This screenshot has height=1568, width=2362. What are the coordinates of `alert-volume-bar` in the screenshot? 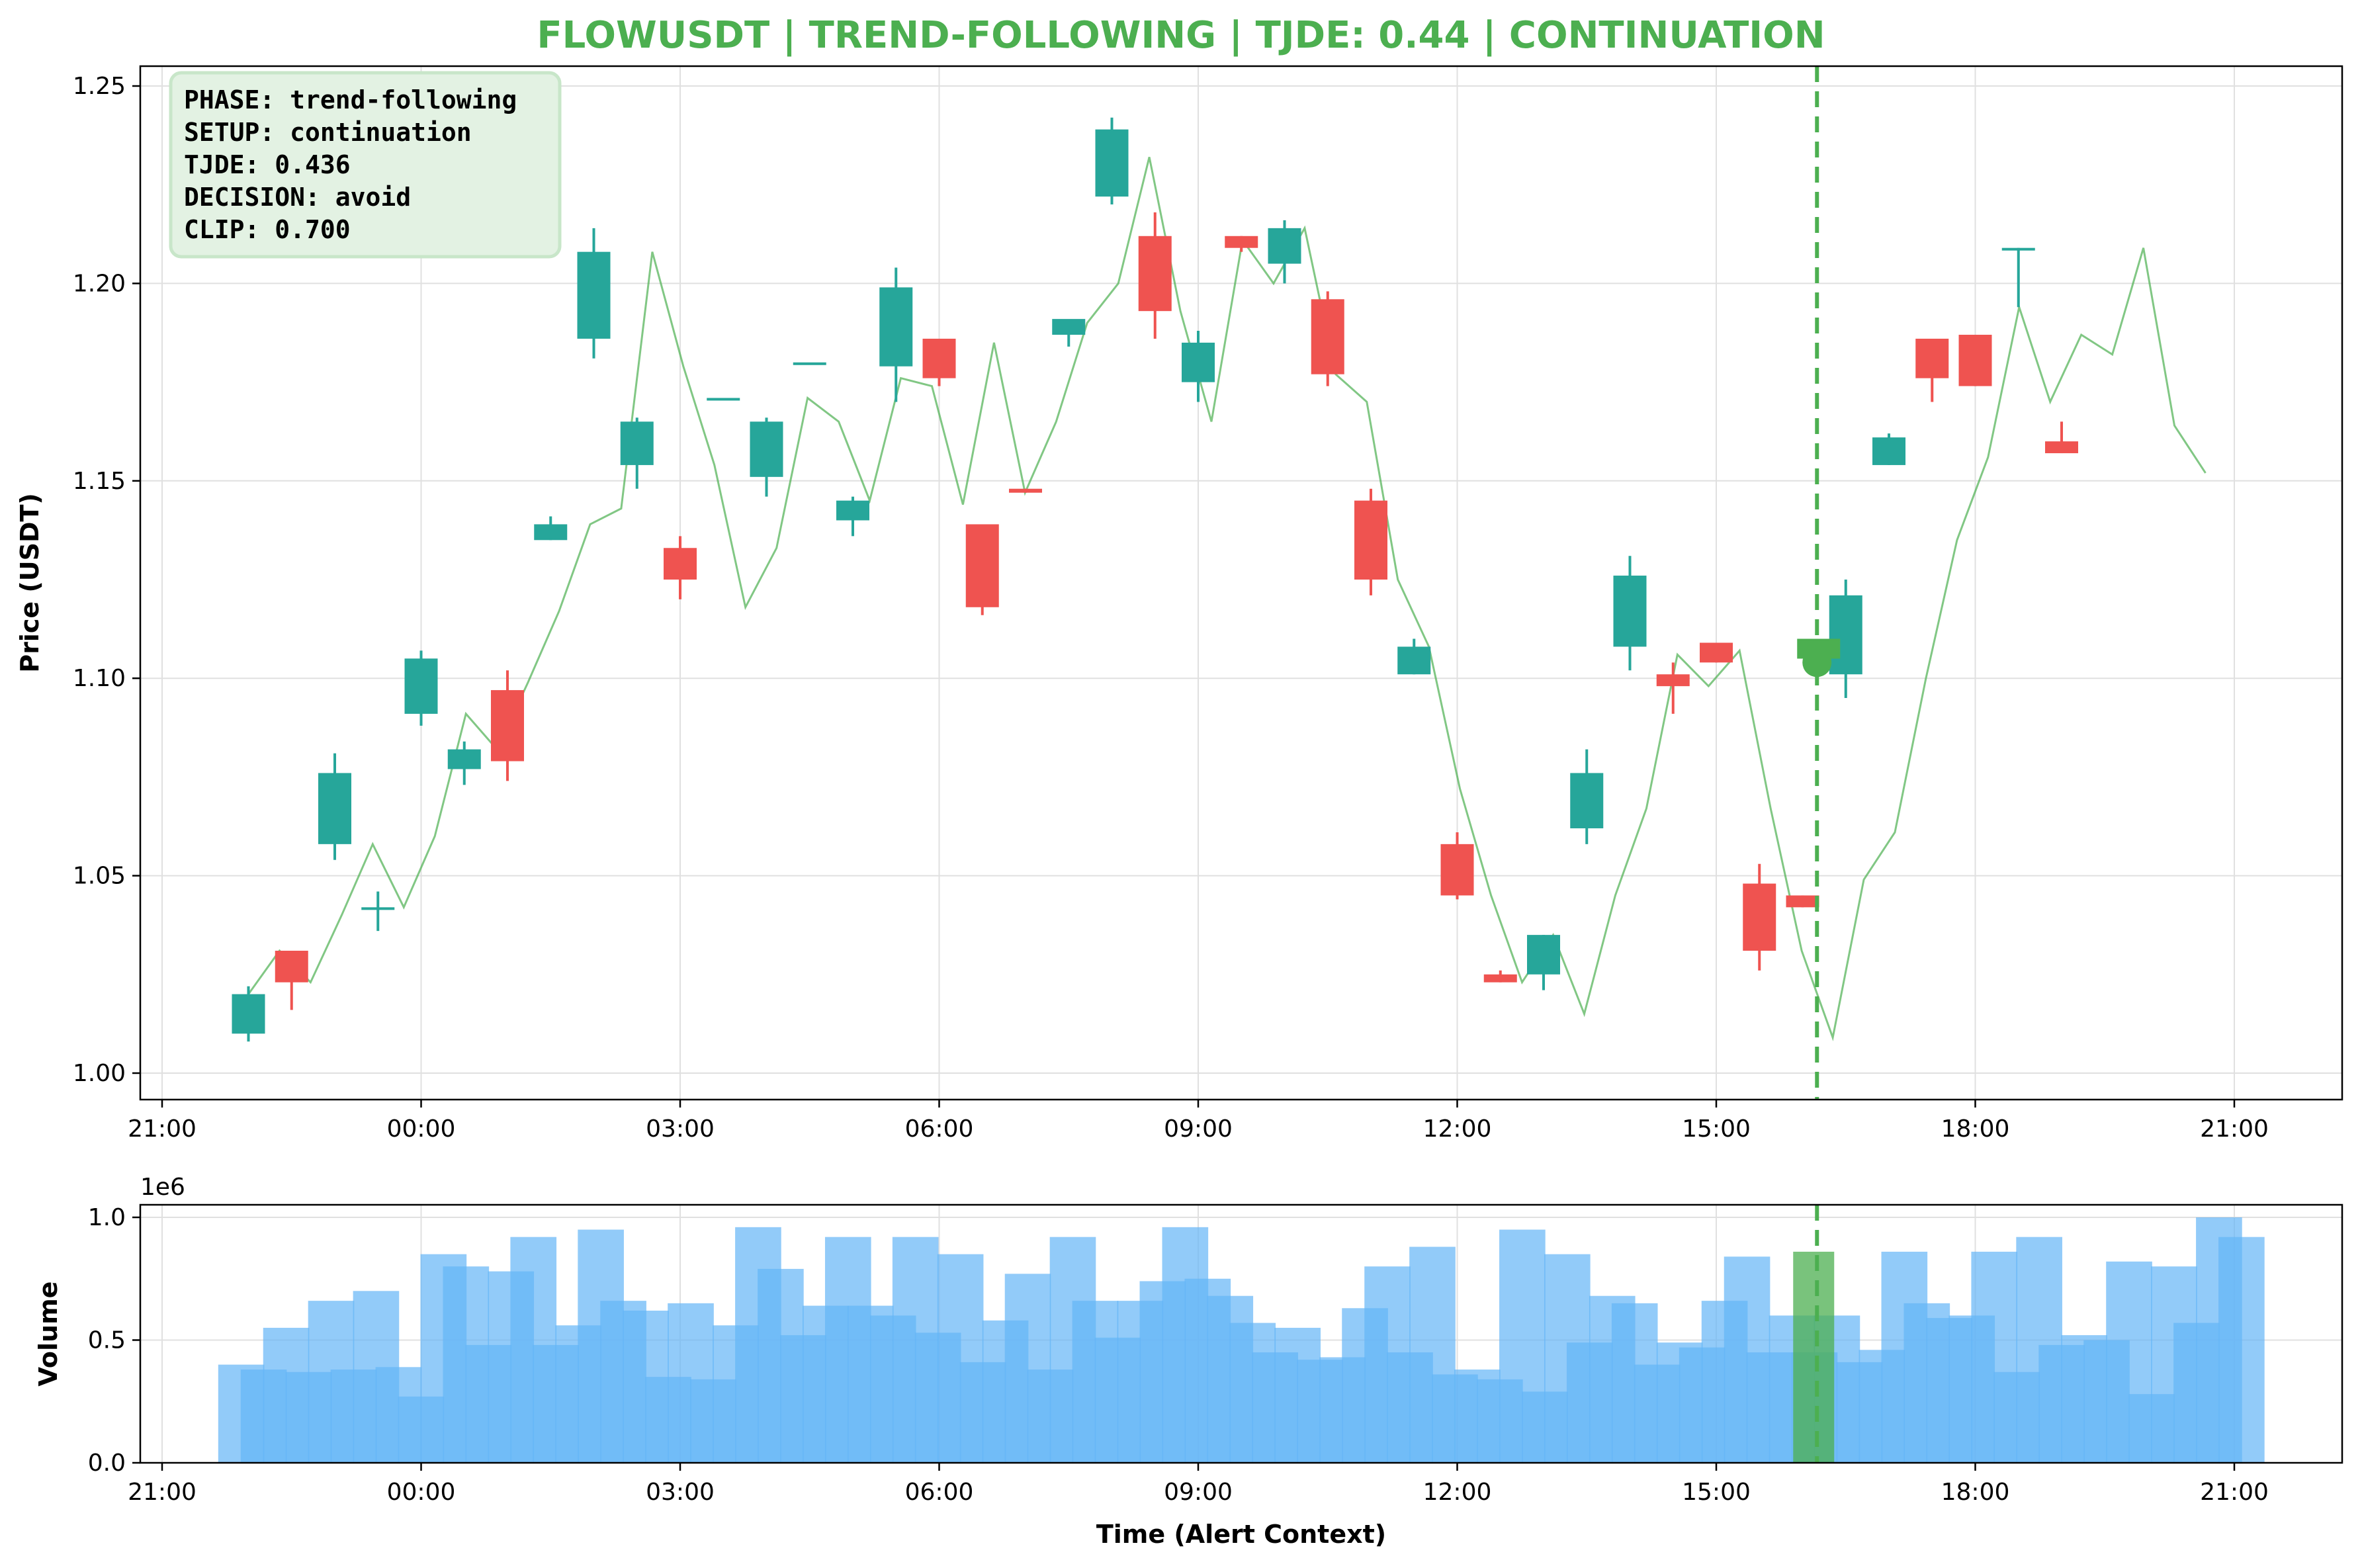 It's located at (1814, 1357).